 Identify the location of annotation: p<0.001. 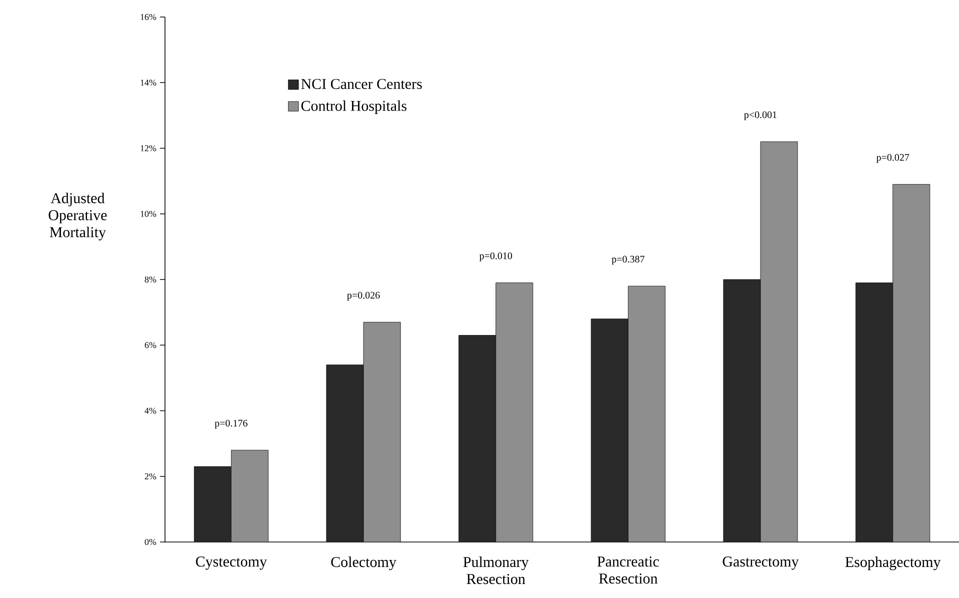
(760, 115).